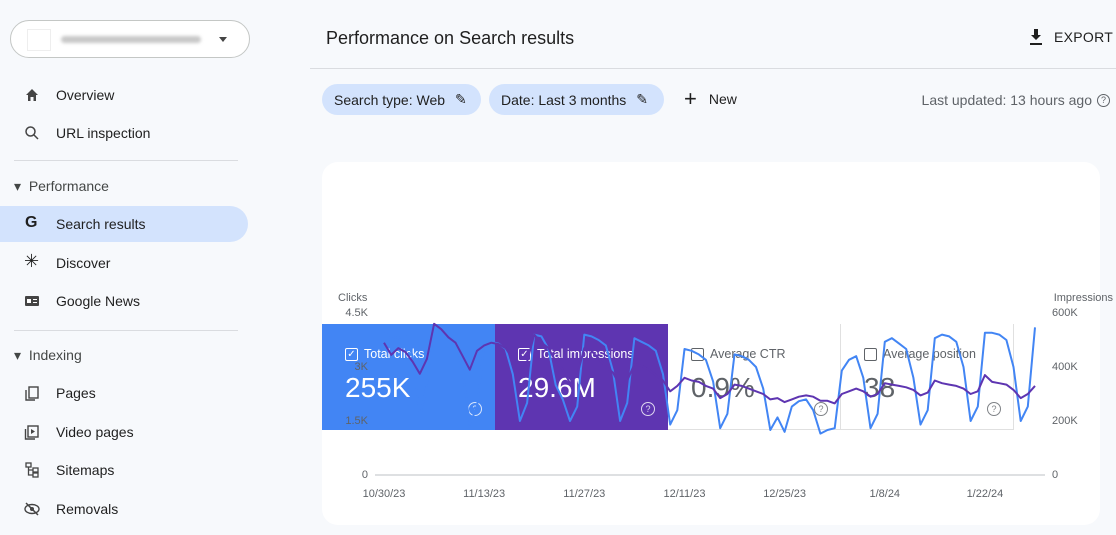  I want to click on y2-tick-label: 200K, so click(1065, 421).